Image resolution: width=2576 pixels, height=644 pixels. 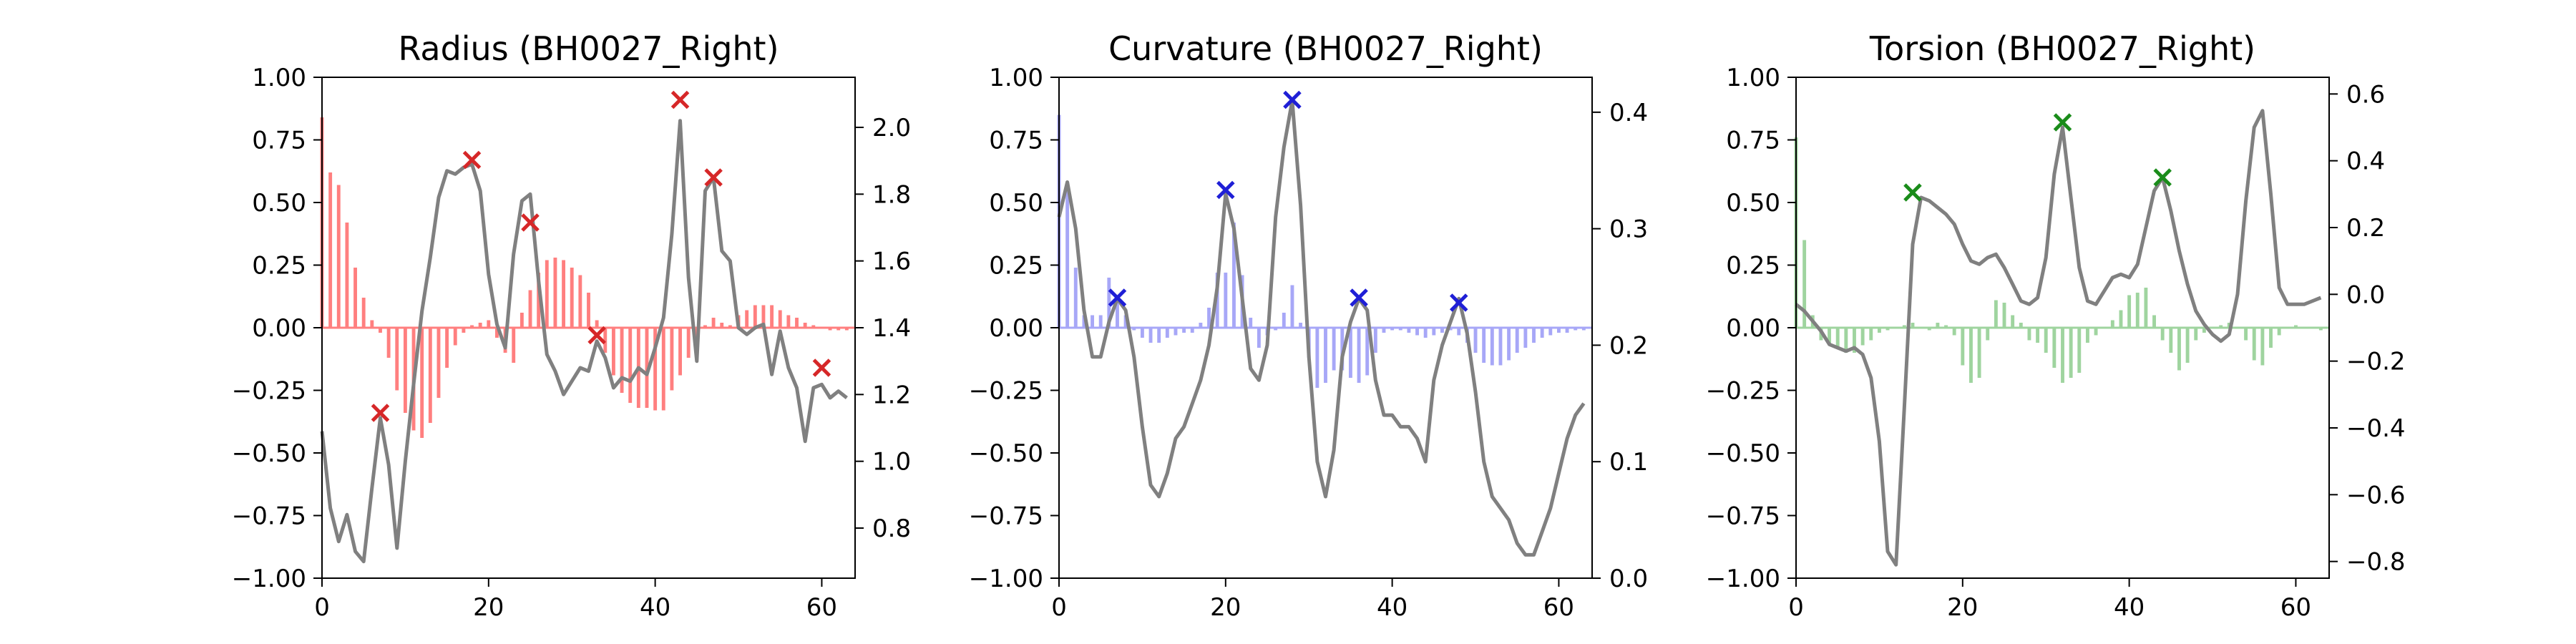 I want to click on y-right-tick-label: 2.0, so click(x=891, y=128).